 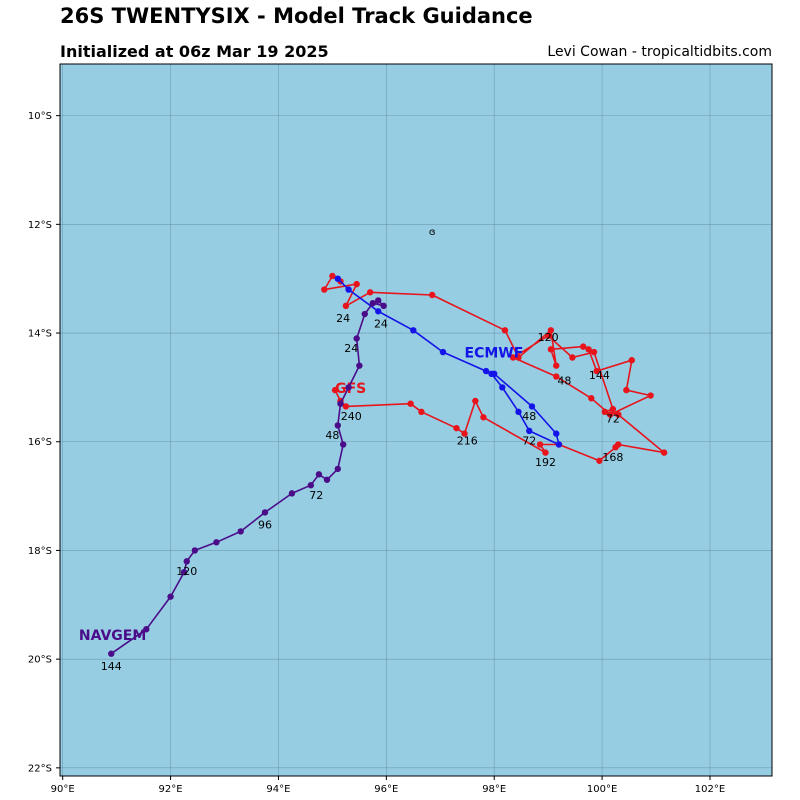 I want to click on forecast-hour-label: 144, so click(x=599, y=375).